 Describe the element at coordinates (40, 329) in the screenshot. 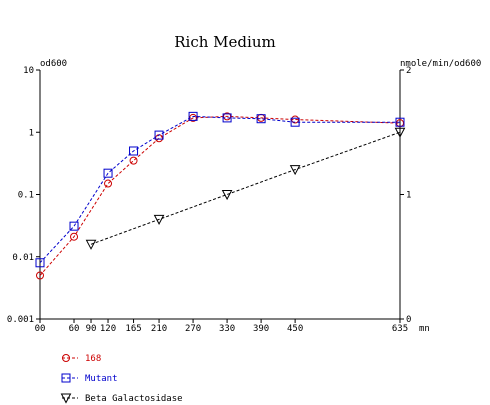

I see `x-axis-tick-label: 00` at that location.